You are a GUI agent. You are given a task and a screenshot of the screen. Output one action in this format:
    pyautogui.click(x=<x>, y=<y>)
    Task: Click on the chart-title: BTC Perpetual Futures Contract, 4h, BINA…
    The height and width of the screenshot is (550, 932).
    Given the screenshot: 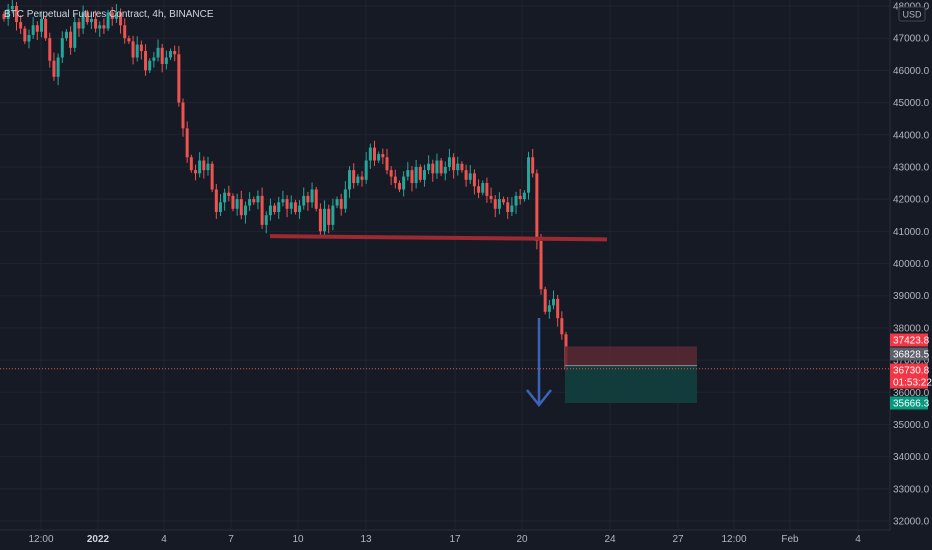 What is the action you would take?
    pyautogui.click(x=109, y=14)
    